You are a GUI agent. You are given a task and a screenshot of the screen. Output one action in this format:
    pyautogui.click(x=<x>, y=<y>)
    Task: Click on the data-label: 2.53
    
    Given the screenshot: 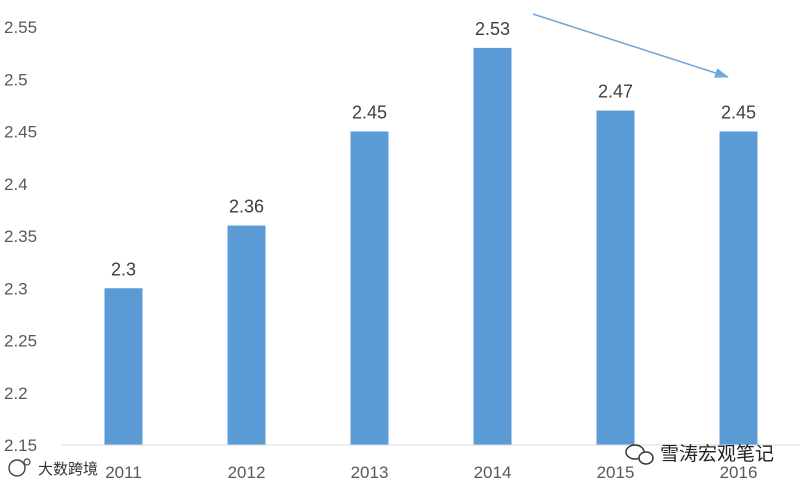 What is the action you would take?
    pyautogui.click(x=492, y=29)
    